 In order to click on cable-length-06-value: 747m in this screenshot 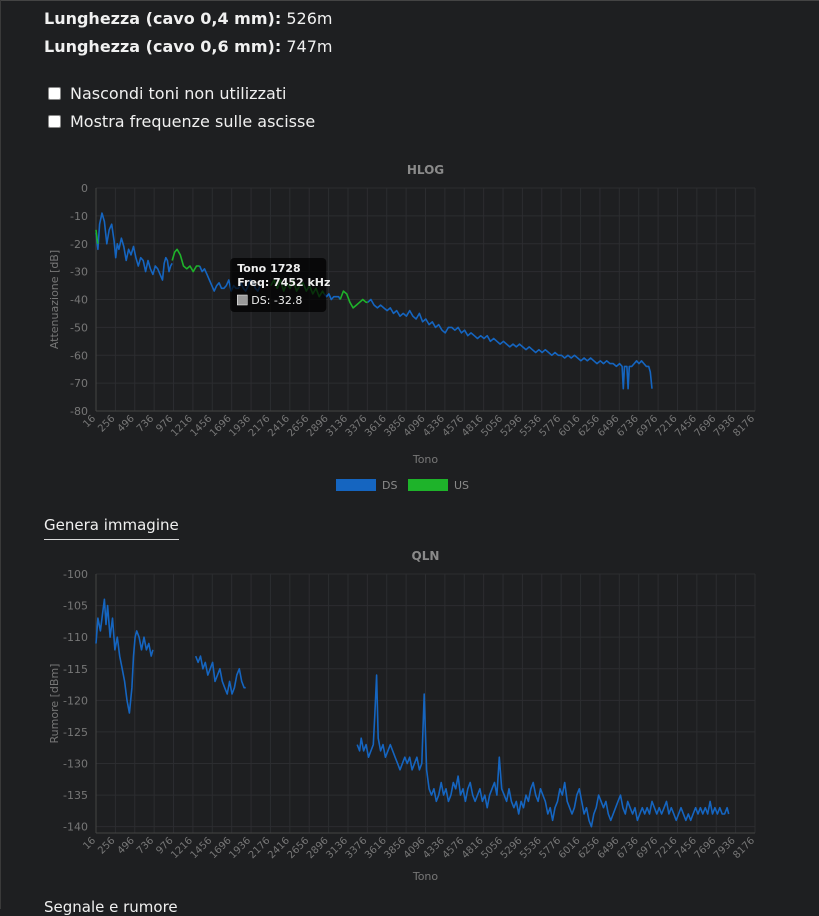, I will do `click(309, 46)`.